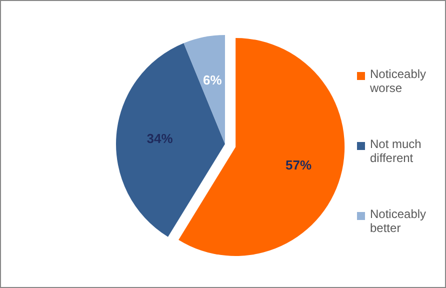 Image resolution: width=446 pixels, height=288 pixels. Describe the element at coordinates (399, 221) in the screenshot. I see `legend-label: Noticeably better` at that location.